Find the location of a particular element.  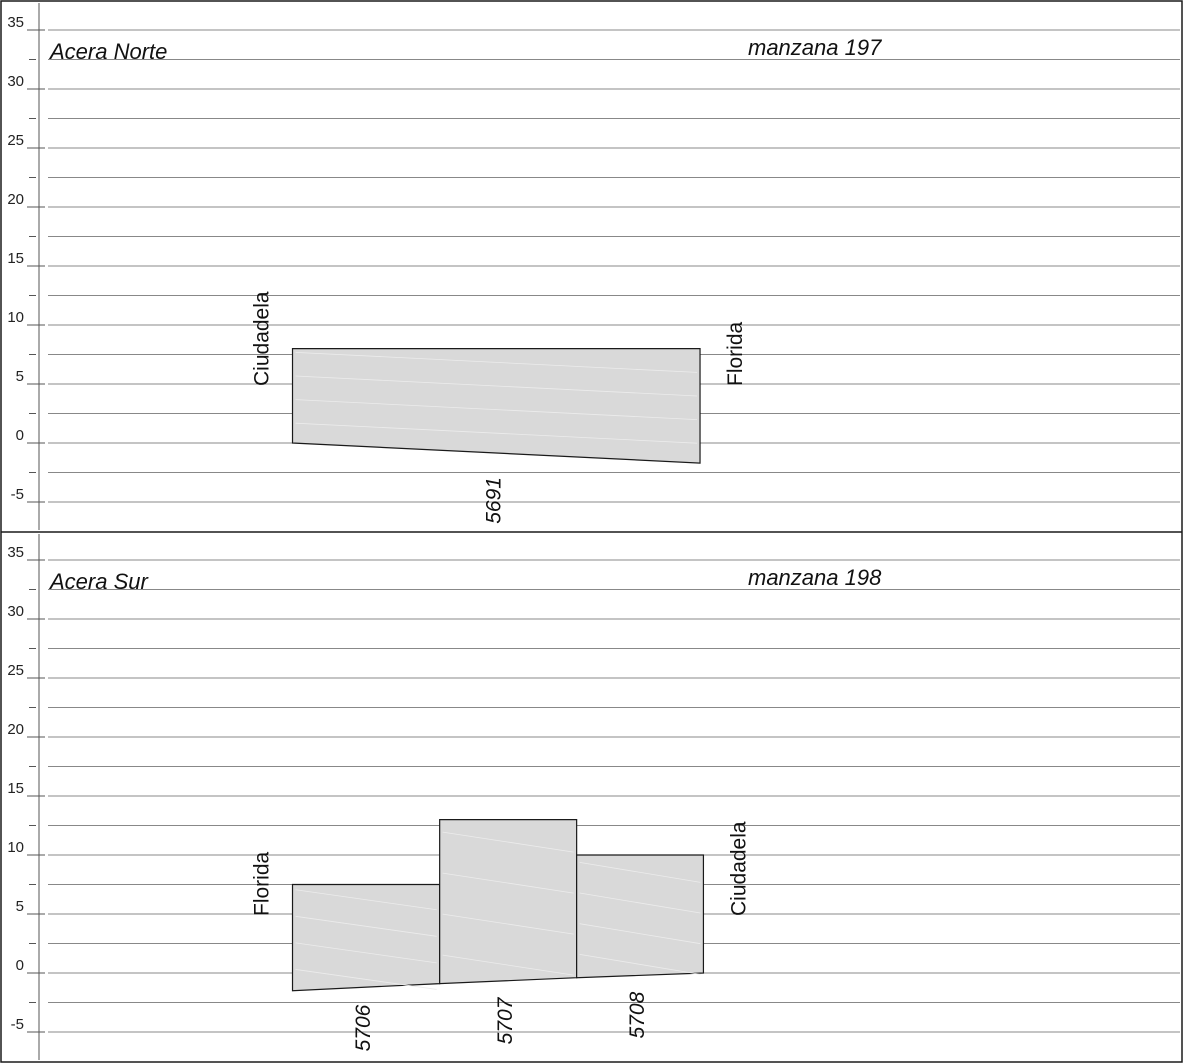

left-street-label: Ciudadela is located at coordinates (262, 338).